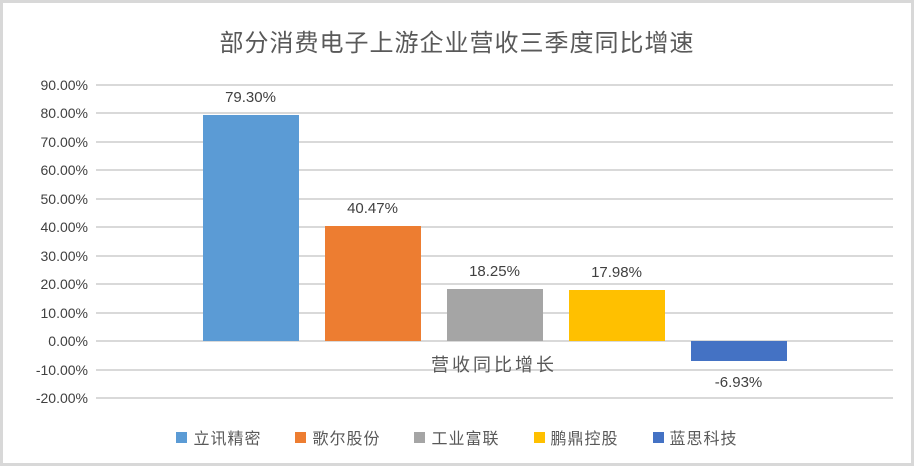  I want to click on bar-value-label: -6.93%, so click(738, 382).